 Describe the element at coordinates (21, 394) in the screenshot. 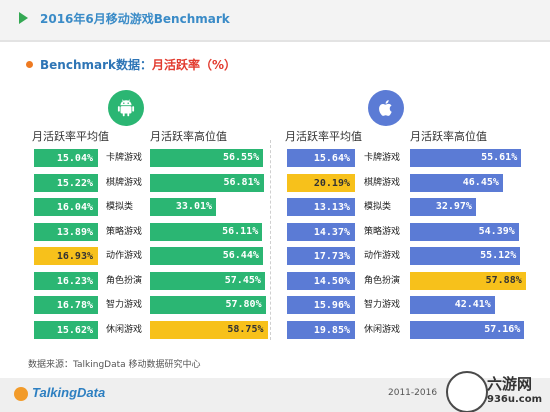

I see `talkingdata-logo-icon` at that location.